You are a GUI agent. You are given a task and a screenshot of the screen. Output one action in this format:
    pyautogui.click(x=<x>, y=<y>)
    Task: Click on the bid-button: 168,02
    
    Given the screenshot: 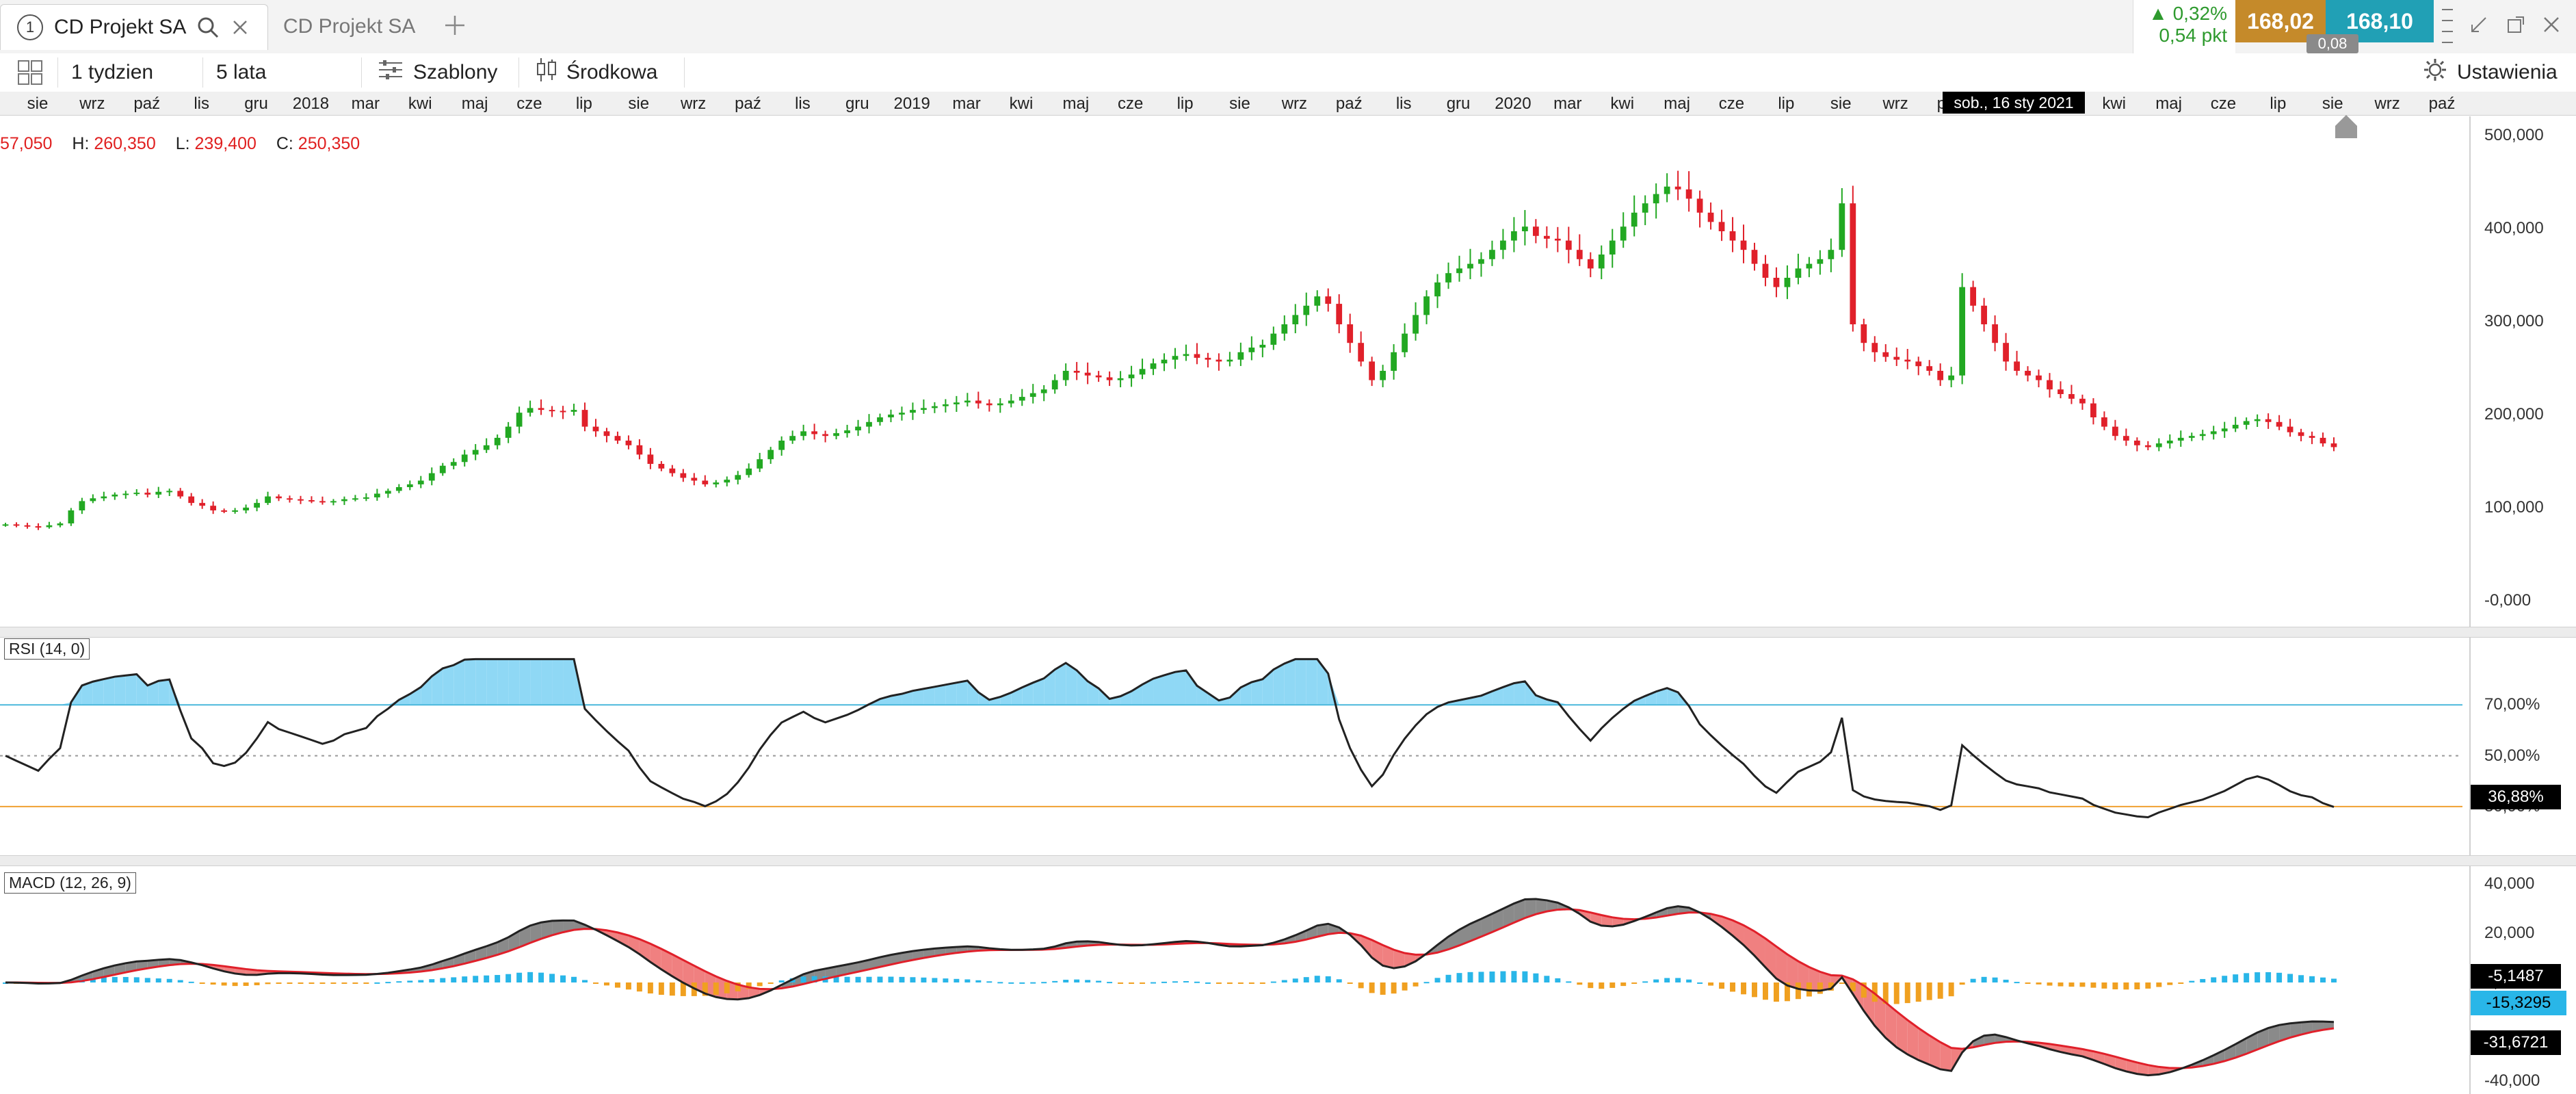 What is the action you would take?
    pyautogui.click(x=2280, y=21)
    